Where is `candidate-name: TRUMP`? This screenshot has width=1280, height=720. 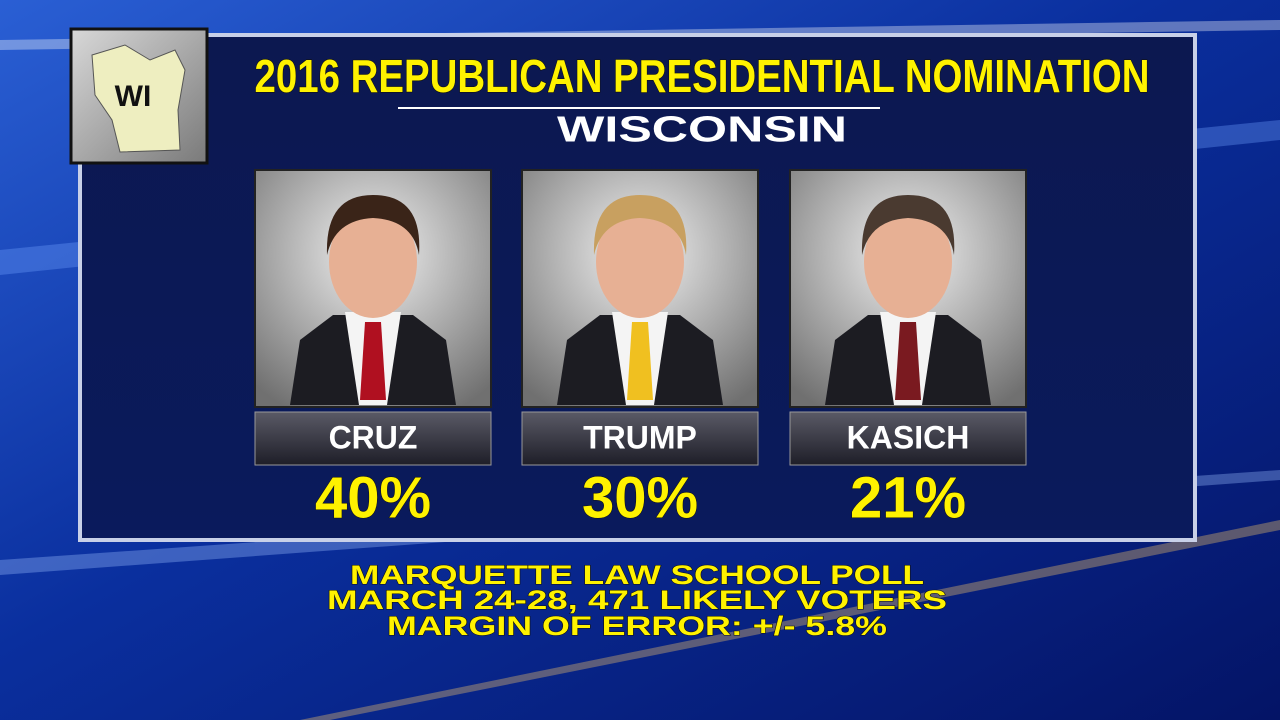
candidate-name: TRUMP is located at coordinates (640, 437).